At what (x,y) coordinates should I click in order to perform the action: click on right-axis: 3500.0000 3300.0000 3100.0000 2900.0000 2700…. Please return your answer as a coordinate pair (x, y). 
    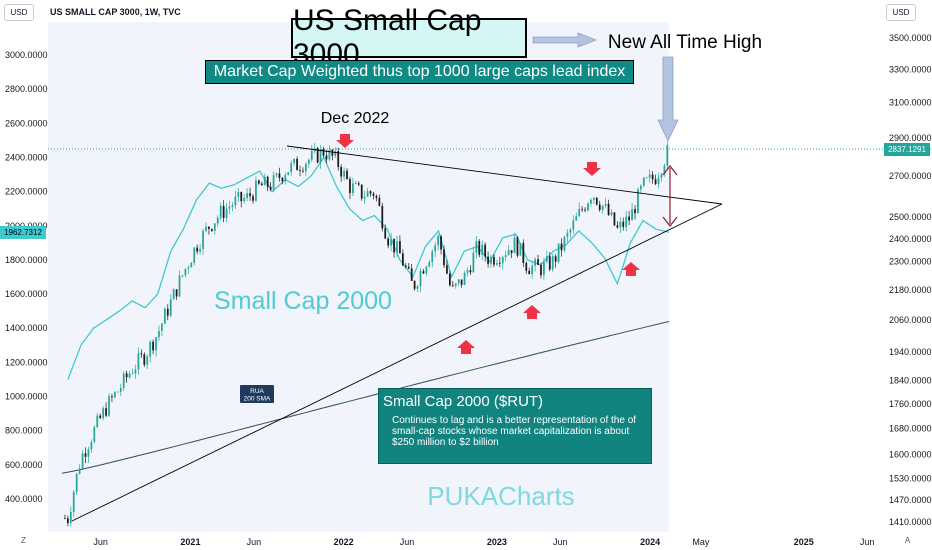
    Looking at the image, I should click on (910, 280).